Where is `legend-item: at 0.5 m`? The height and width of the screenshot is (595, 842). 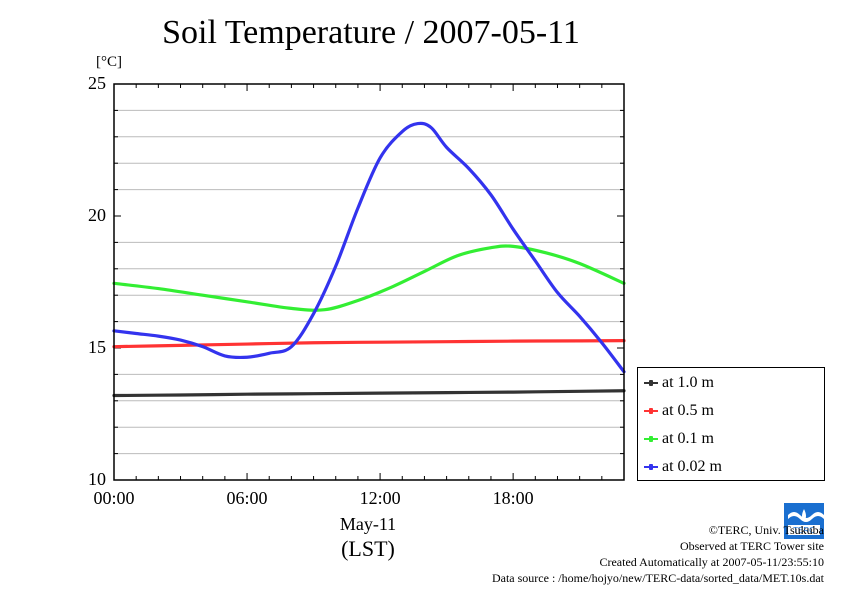 legend-item: at 0.5 m is located at coordinates (679, 411).